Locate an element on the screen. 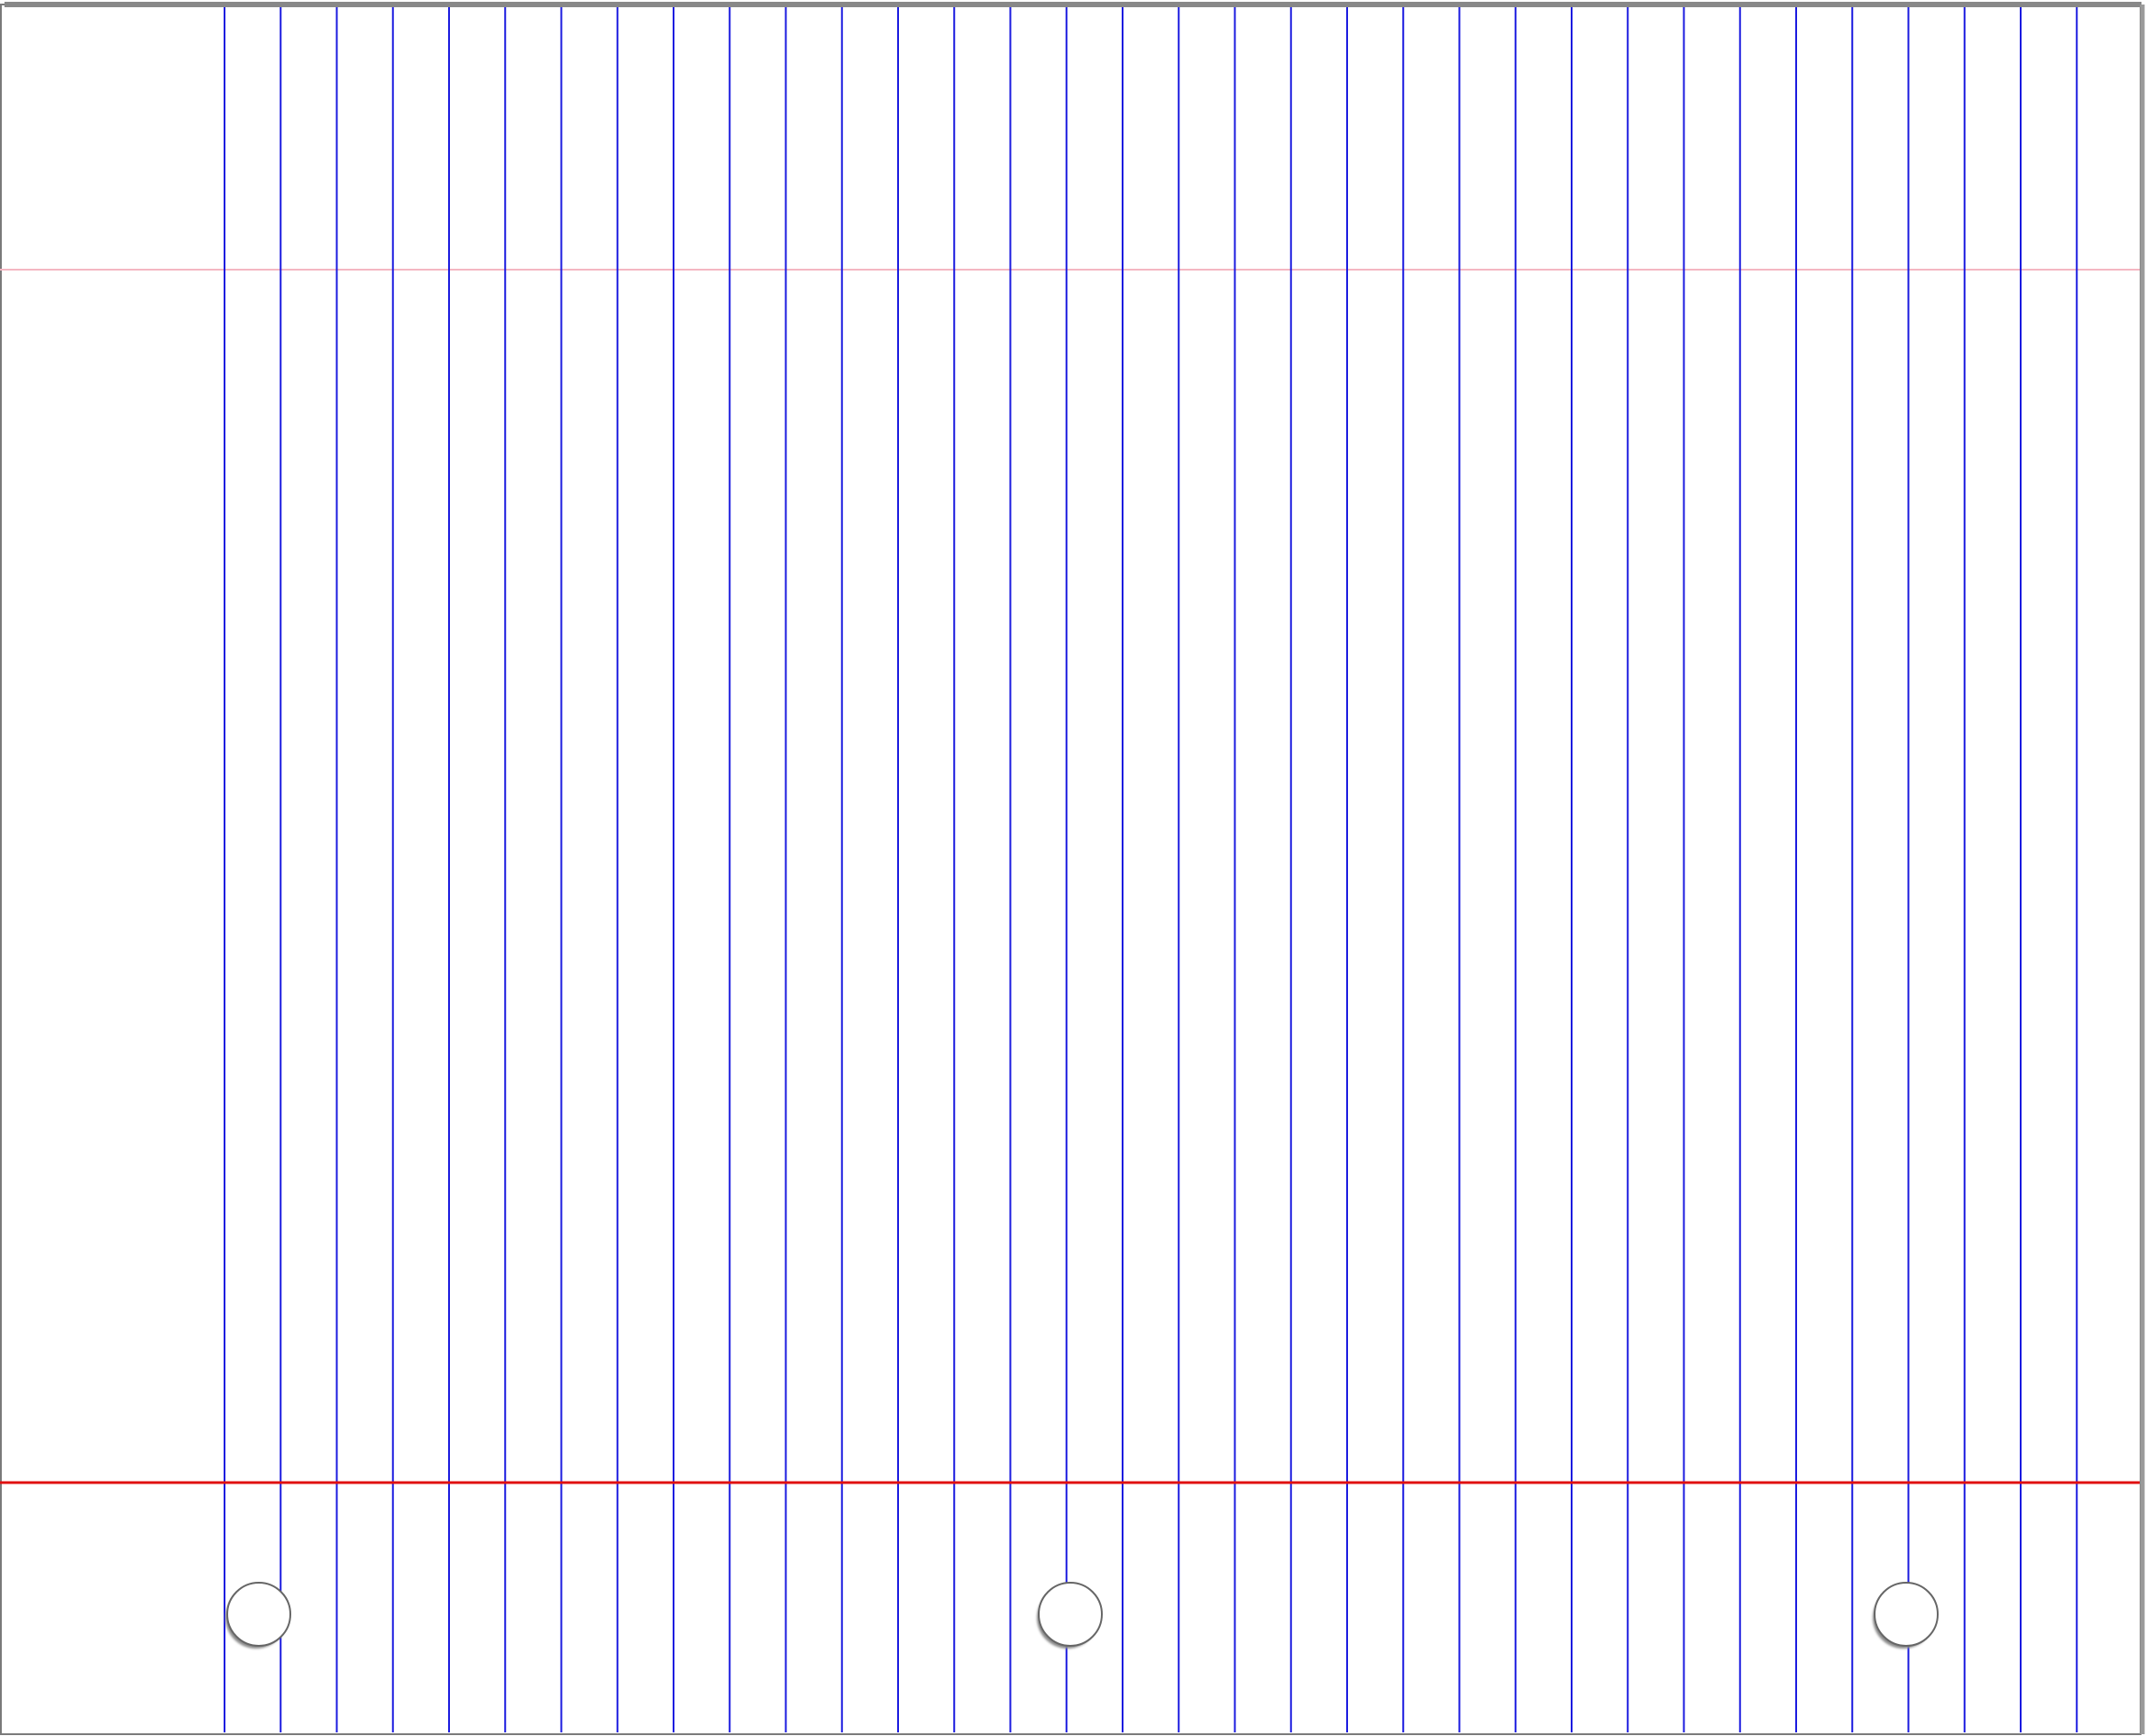 The width and height of the screenshot is (2146, 1736). punch-holes is located at coordinates (1082, 1615).